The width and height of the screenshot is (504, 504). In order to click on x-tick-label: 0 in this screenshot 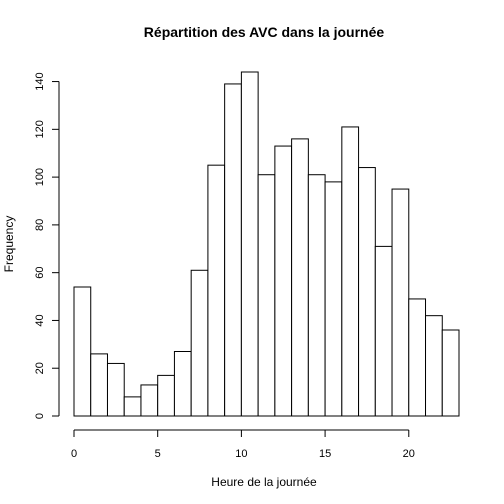, I will do `click(74, 454)`.